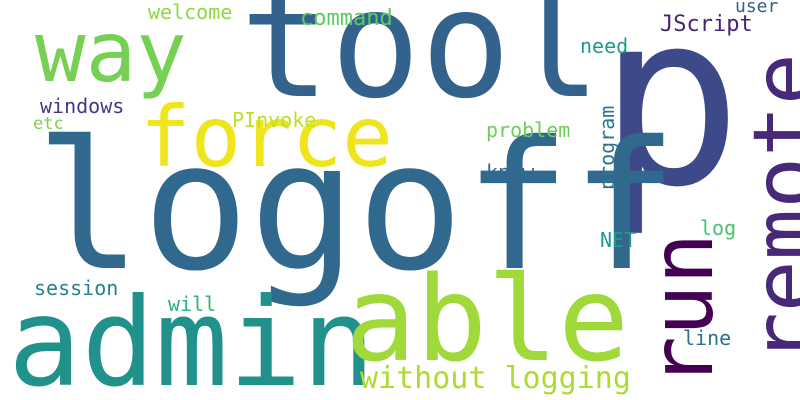 Image resolution: width=800 pixels, height=400 pixels. Describe the element at coordinates (192, 336) in the screenshot. I see `word-admin: admin` at that location.